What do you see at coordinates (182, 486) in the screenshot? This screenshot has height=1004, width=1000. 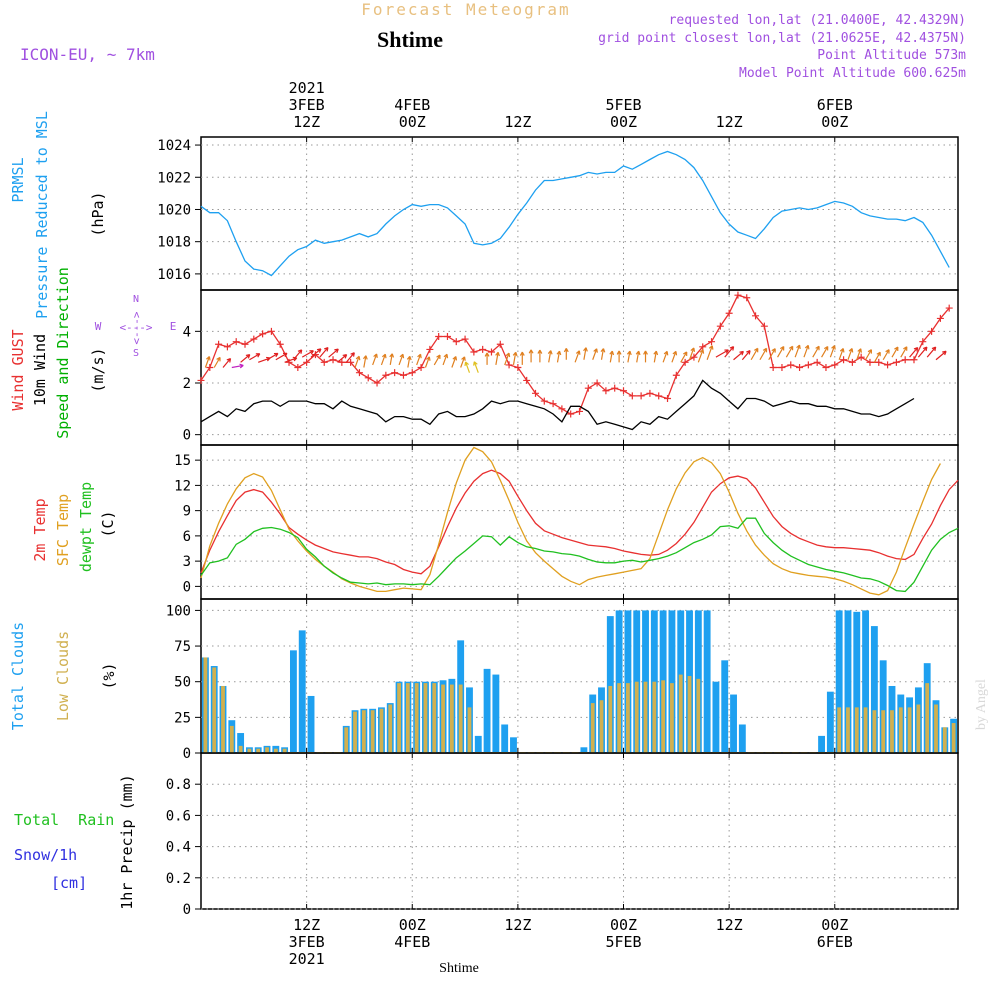 I see `y-tick-label: 12` at bounding box center [182, 486].